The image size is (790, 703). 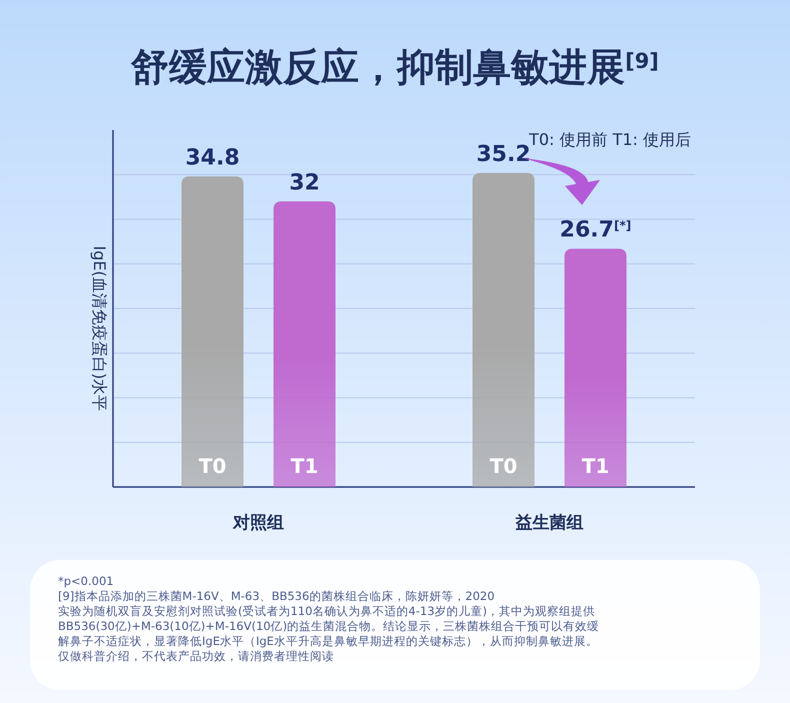 I want to click on text: 实验为随机双盲及安慰剂对照试验(受试者为110名确认为鼻不适的4-13岁的儿童)，其中为观察组提供, so click(x=327, y=611).